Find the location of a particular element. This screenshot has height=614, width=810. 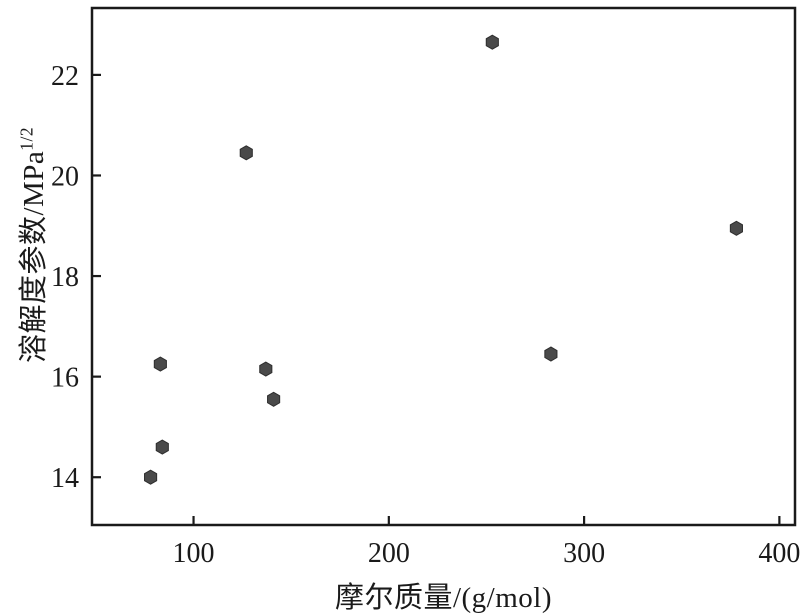

y-tick-label: 16 is located at coordinates (65, 378).